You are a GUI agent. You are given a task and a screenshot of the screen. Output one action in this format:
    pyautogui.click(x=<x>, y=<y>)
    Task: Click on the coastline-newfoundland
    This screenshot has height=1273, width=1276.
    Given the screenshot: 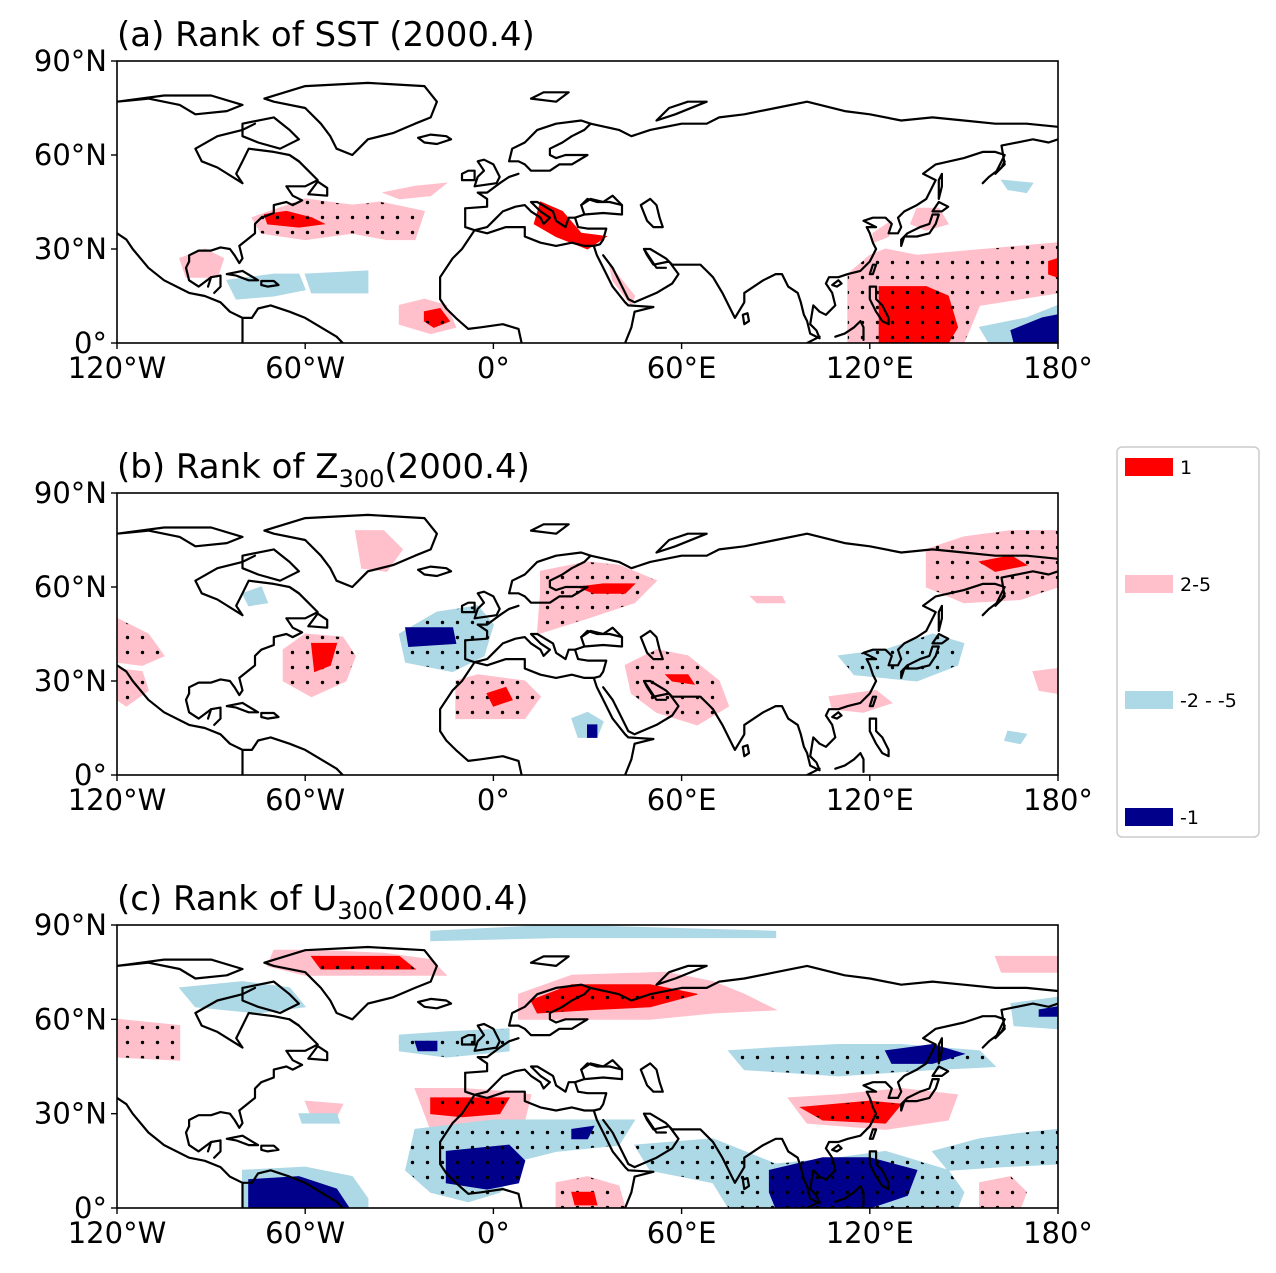 What is the action you would take?
    pyautogui.click(x=318, y=620)
    